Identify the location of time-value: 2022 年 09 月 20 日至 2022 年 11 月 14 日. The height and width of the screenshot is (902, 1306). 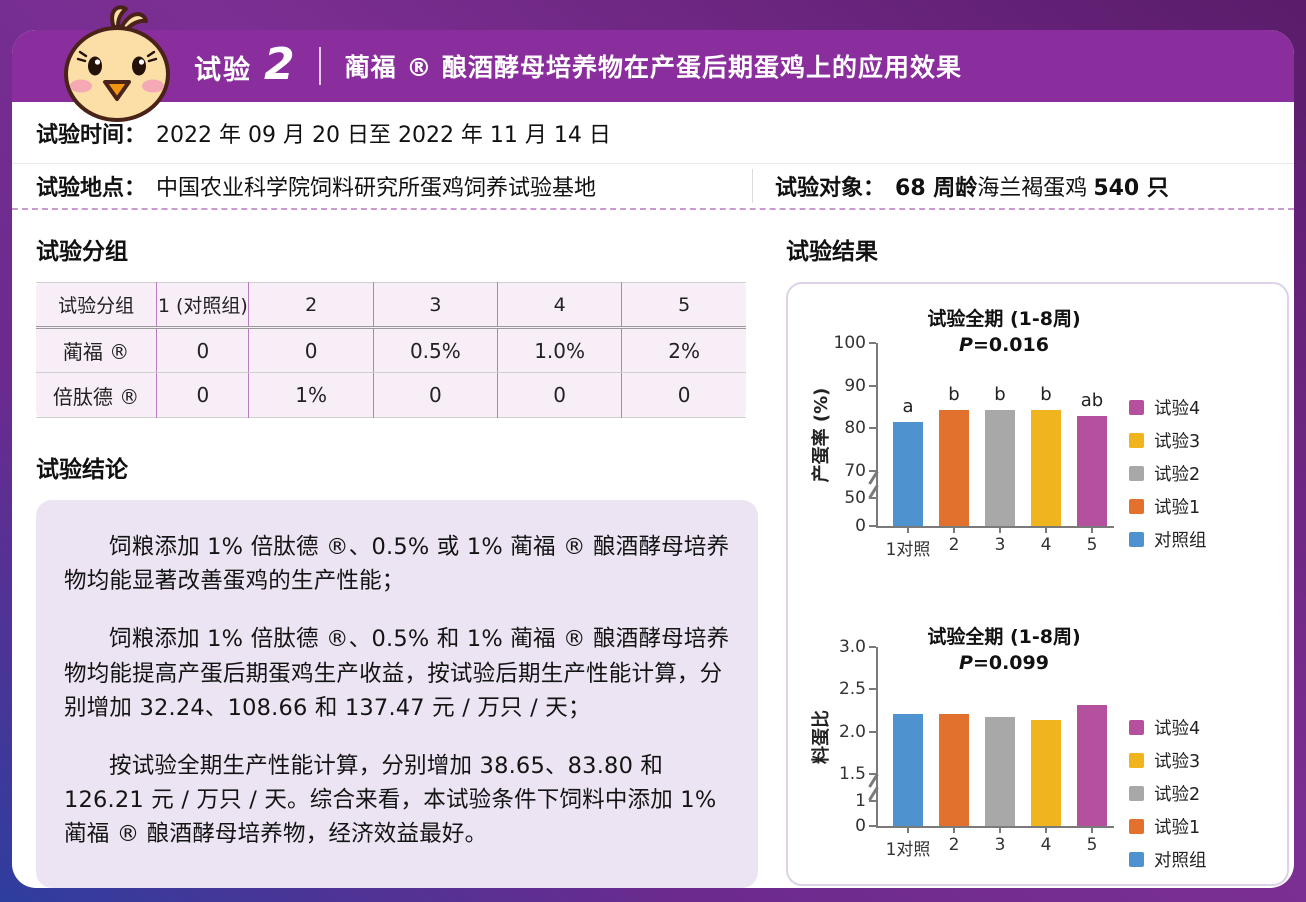
(383, 135).